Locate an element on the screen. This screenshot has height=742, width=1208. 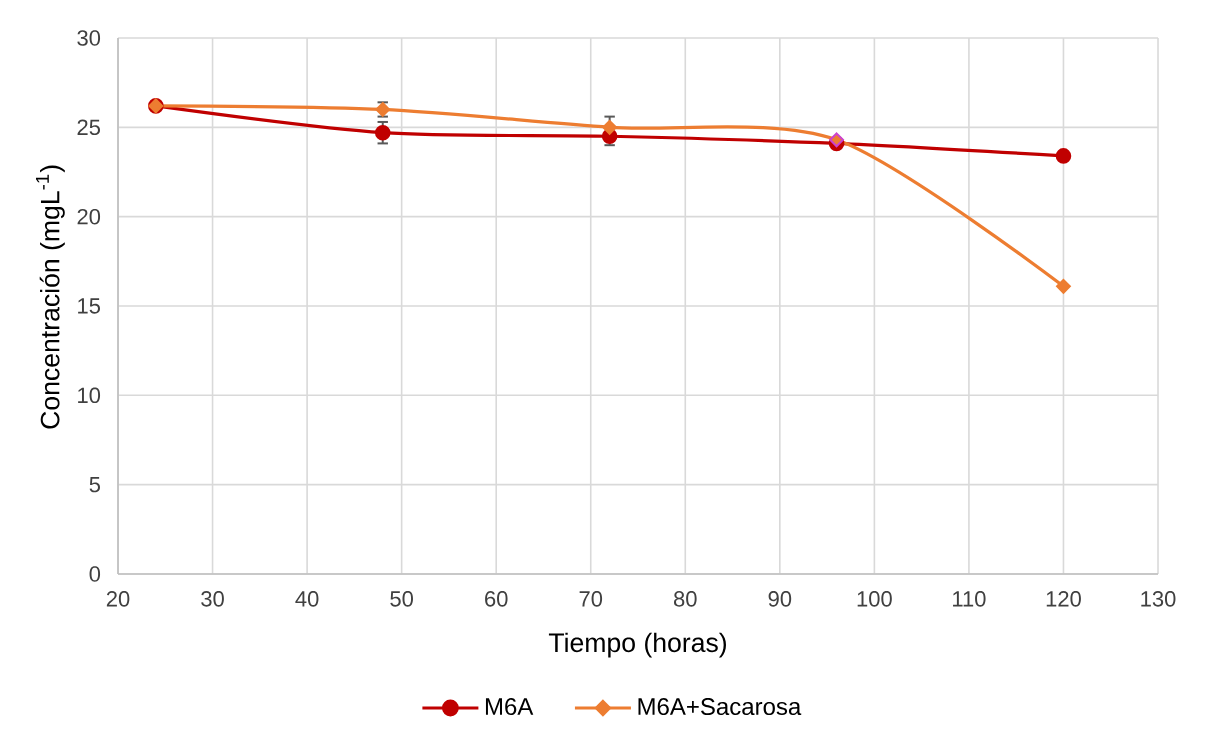
x-tick-label: 50 is located at coordinates (401, 599).